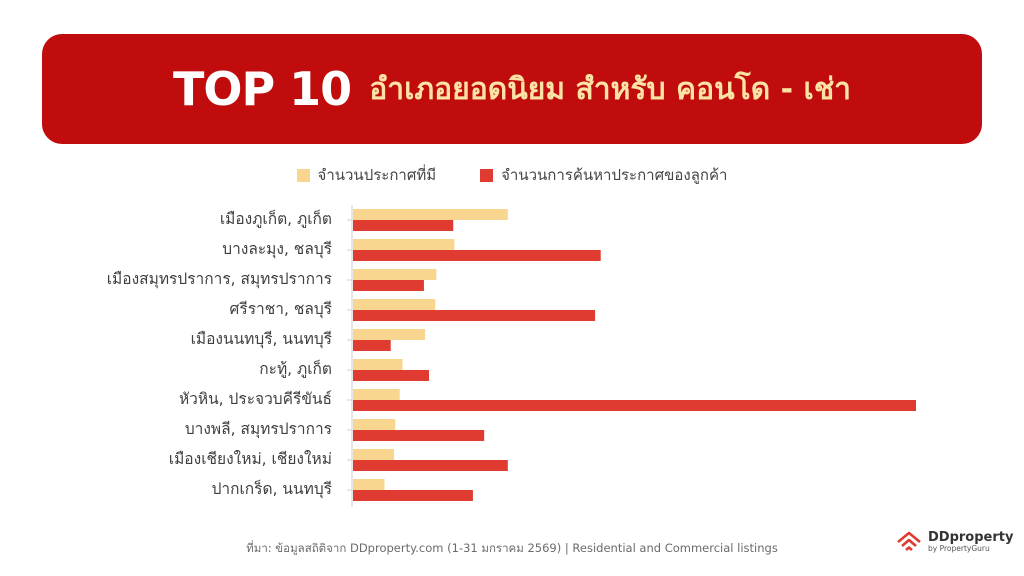  Describe the element at coordinates (272, 489) in the screenshot. I see `category-label: ปากเกร็ด, นนทบุรี` at that location.